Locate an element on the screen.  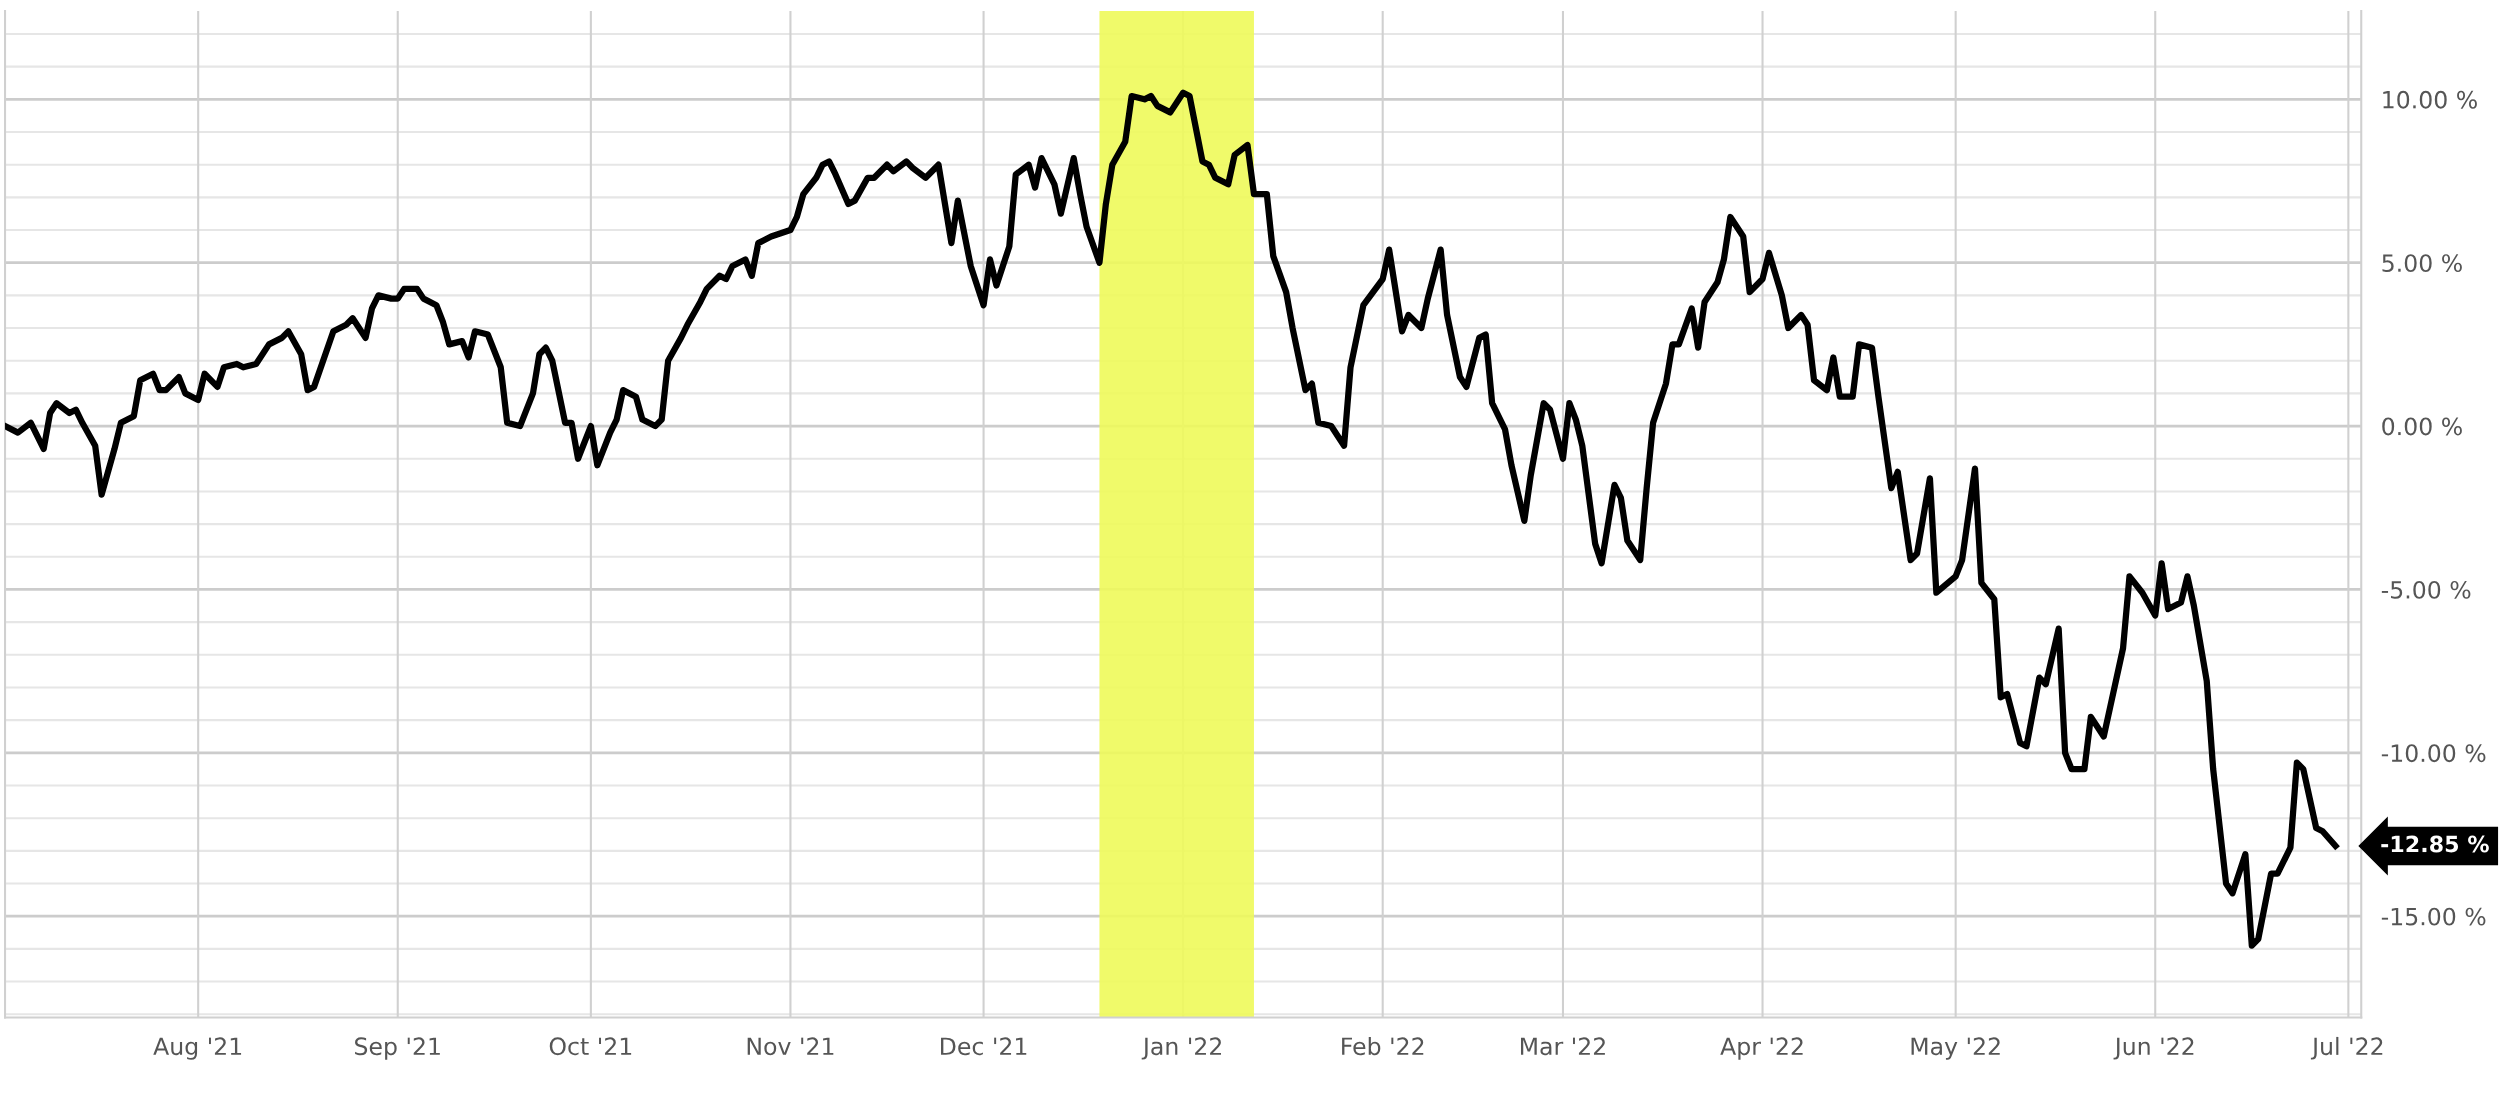
x-tick-label: Jan '22 is located at coordinates (1181, 1048).